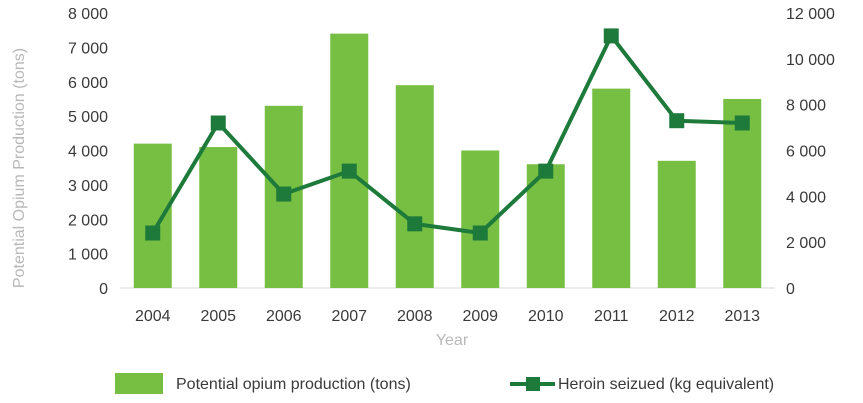 This screenshot has width=863, height=403. I want to click on y-left-tick-label: 7 000, so click(88, 48).